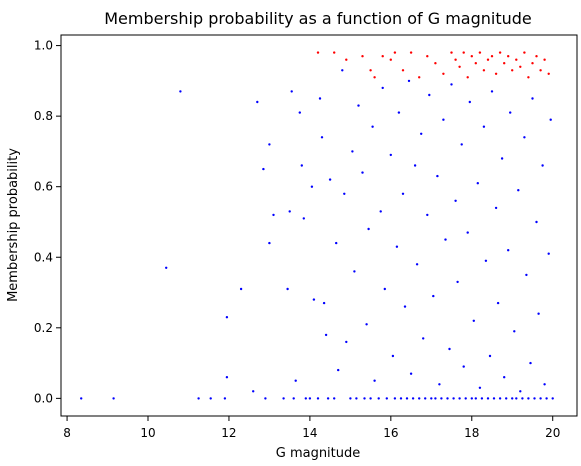 The image size is (581, 466). Describe the element at coordinates (309, 433) in the screenshot. I see `x-tick-label: 14` at that location.